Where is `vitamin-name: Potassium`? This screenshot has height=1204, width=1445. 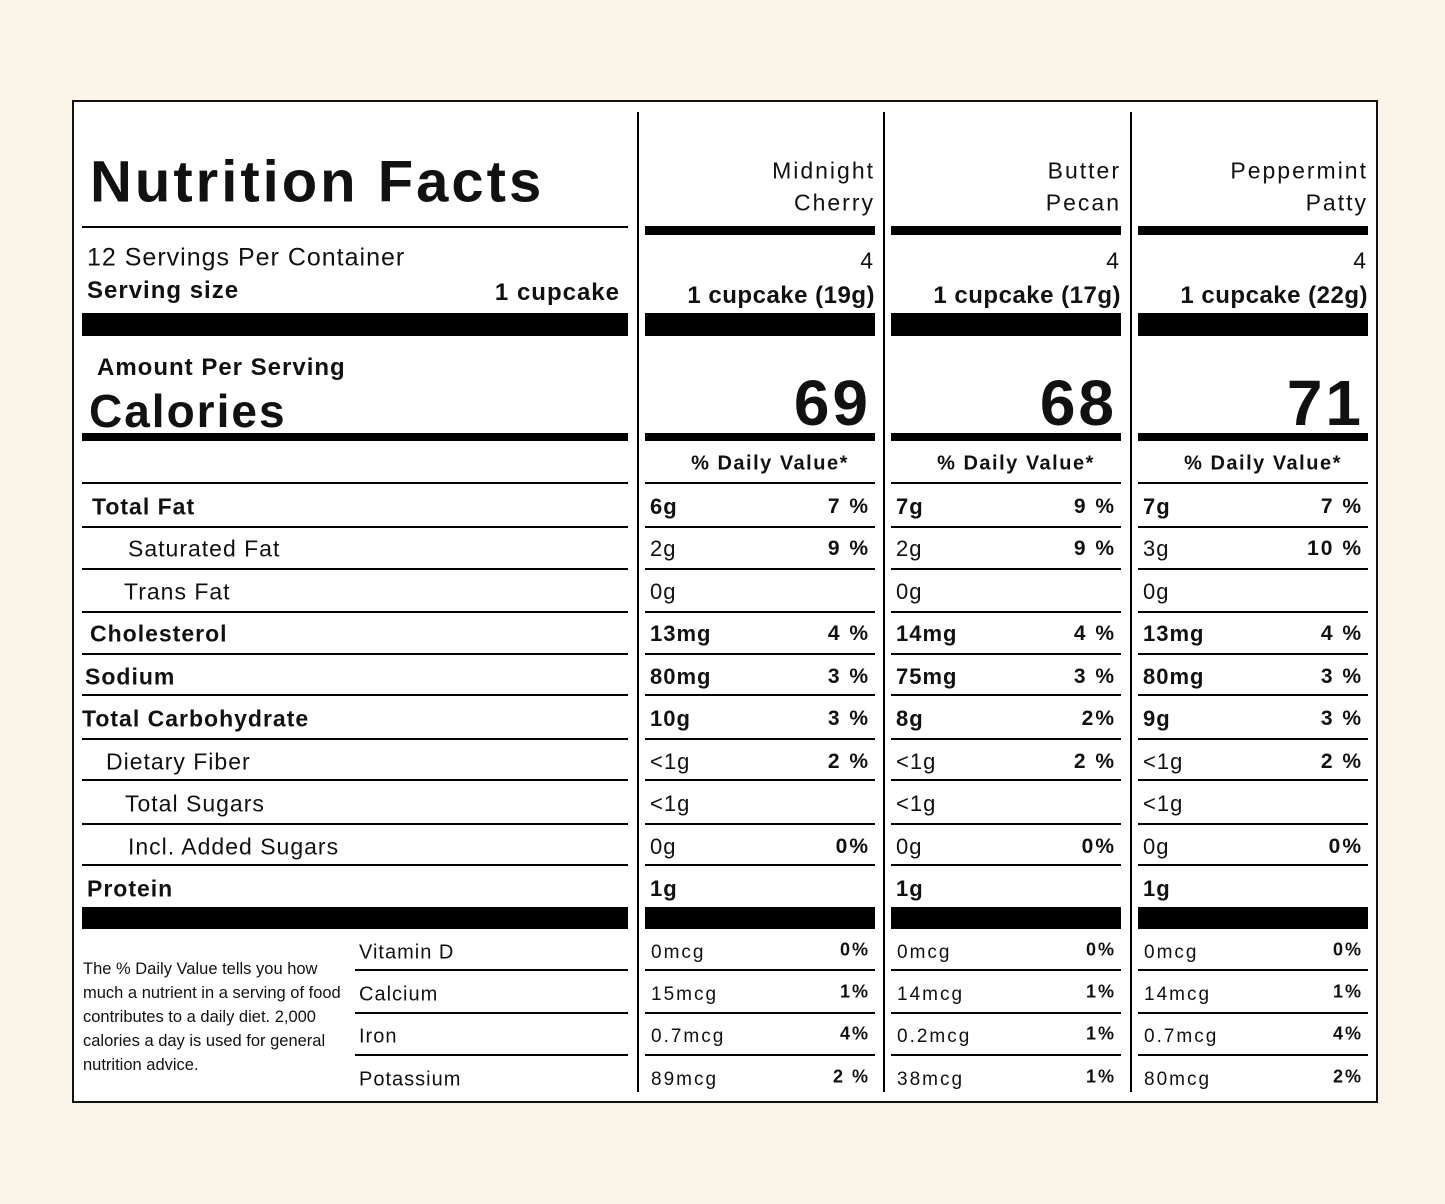
vitamin-name: Potassium is located at coordinates (410, 1079).